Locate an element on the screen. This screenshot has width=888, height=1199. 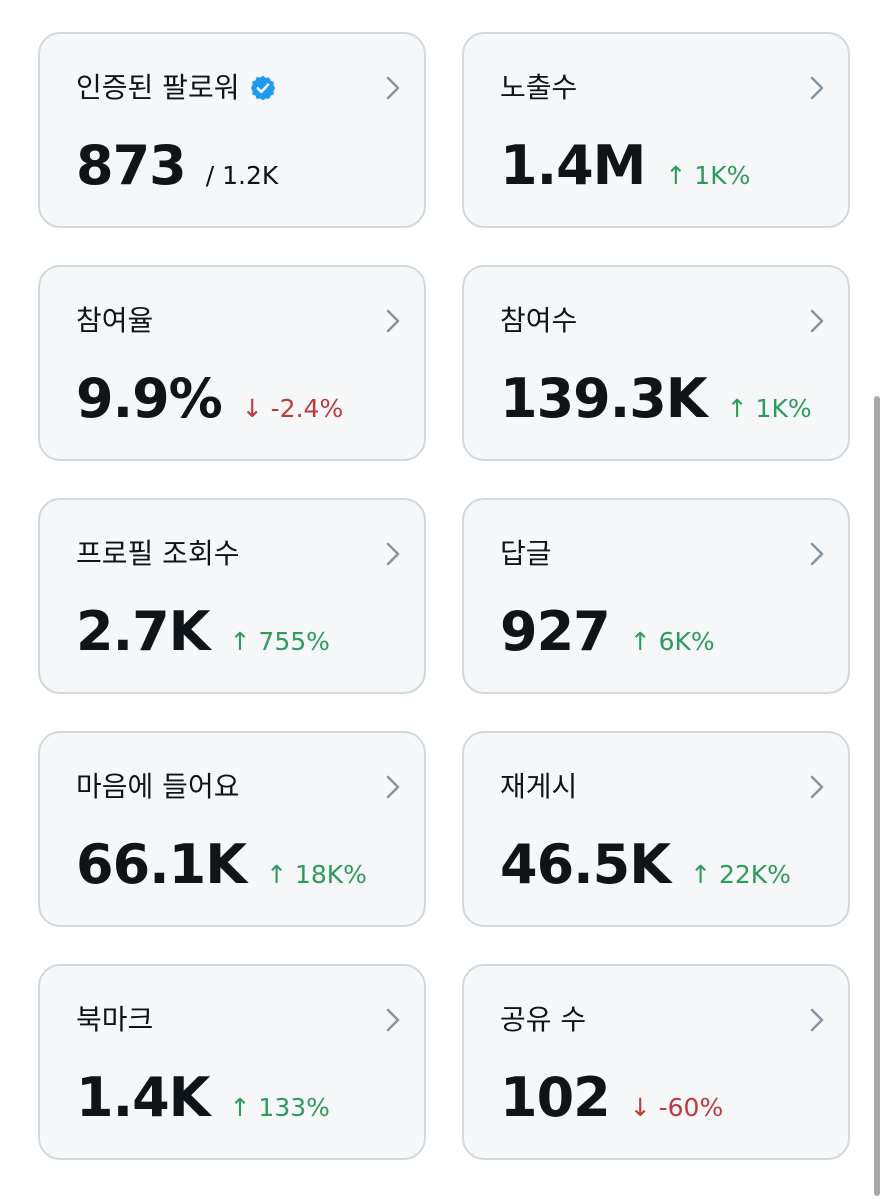
metric-value: 2.7K is located at coordinates (143, 631).